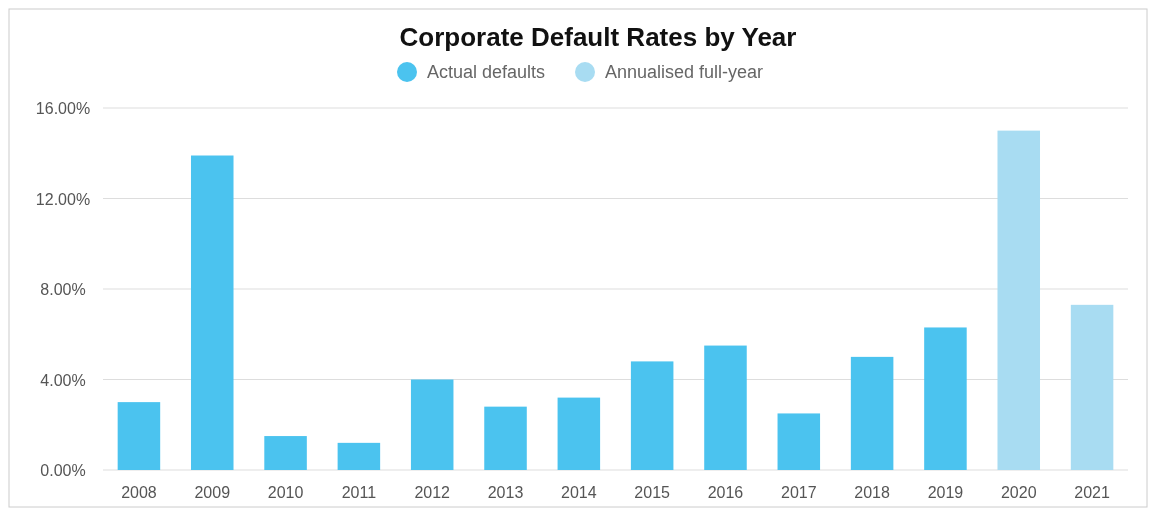 Image resolution: width=1158 pixels, height=508 pixels. Describe the element at coordinates (598, 37) in the screenshot. I see `chart-title: Corporate Default Rates by Year` at that location.